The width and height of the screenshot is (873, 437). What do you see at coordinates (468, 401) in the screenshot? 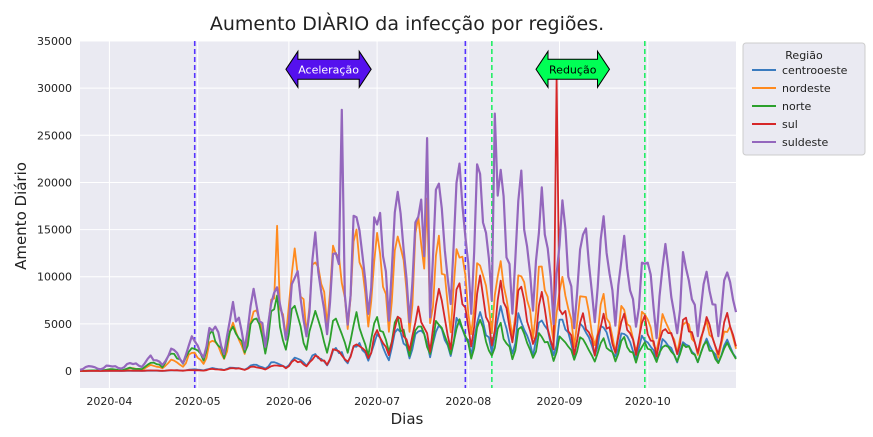
I see `x-tick-label: 2020-08` at bounding box center [468, 401].